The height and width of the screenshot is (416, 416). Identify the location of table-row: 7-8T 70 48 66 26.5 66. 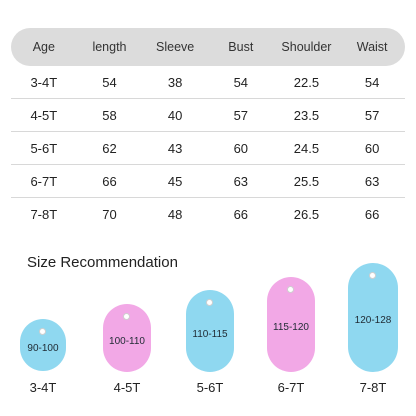
(208, 214).